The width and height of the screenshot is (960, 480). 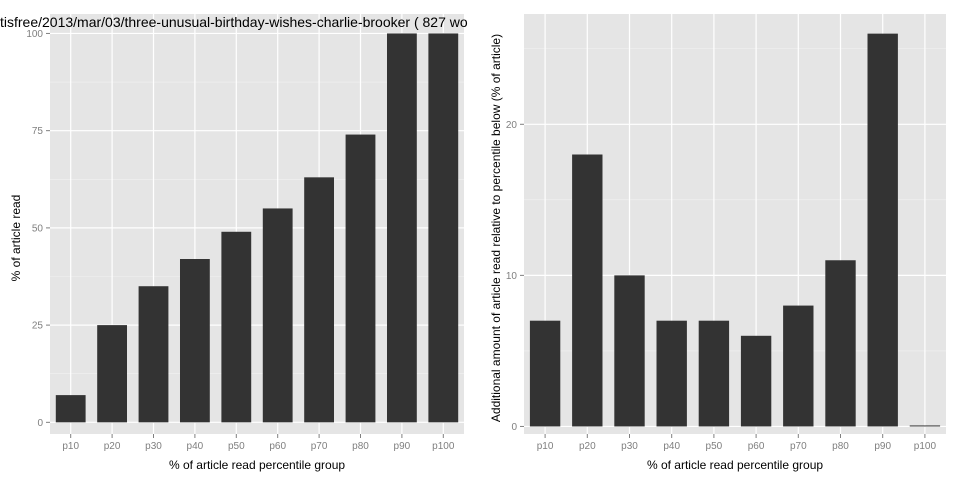 What do you see at coordinates (38, 131) in the screenshot?
I see `y-tick-label: 75` at bounding box center [38, 131].